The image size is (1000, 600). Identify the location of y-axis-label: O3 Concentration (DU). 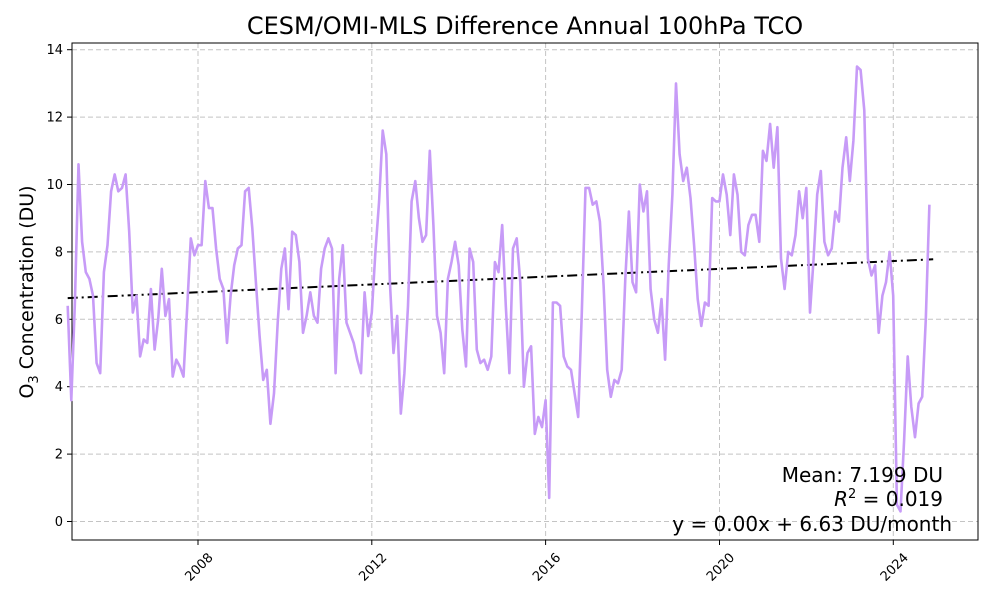
(29, 291).